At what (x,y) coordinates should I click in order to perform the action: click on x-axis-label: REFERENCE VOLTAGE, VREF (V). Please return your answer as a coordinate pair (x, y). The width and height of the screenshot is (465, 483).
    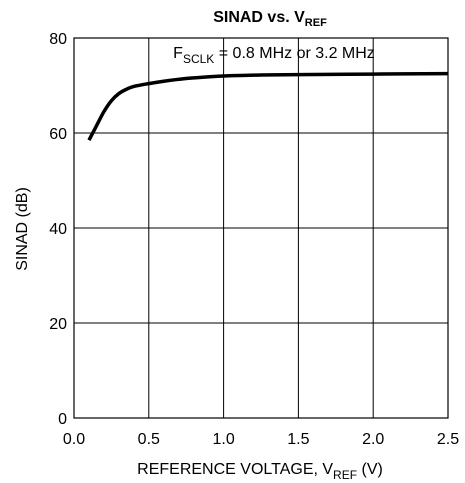
    Looking at the image, I should click on (260, 471).